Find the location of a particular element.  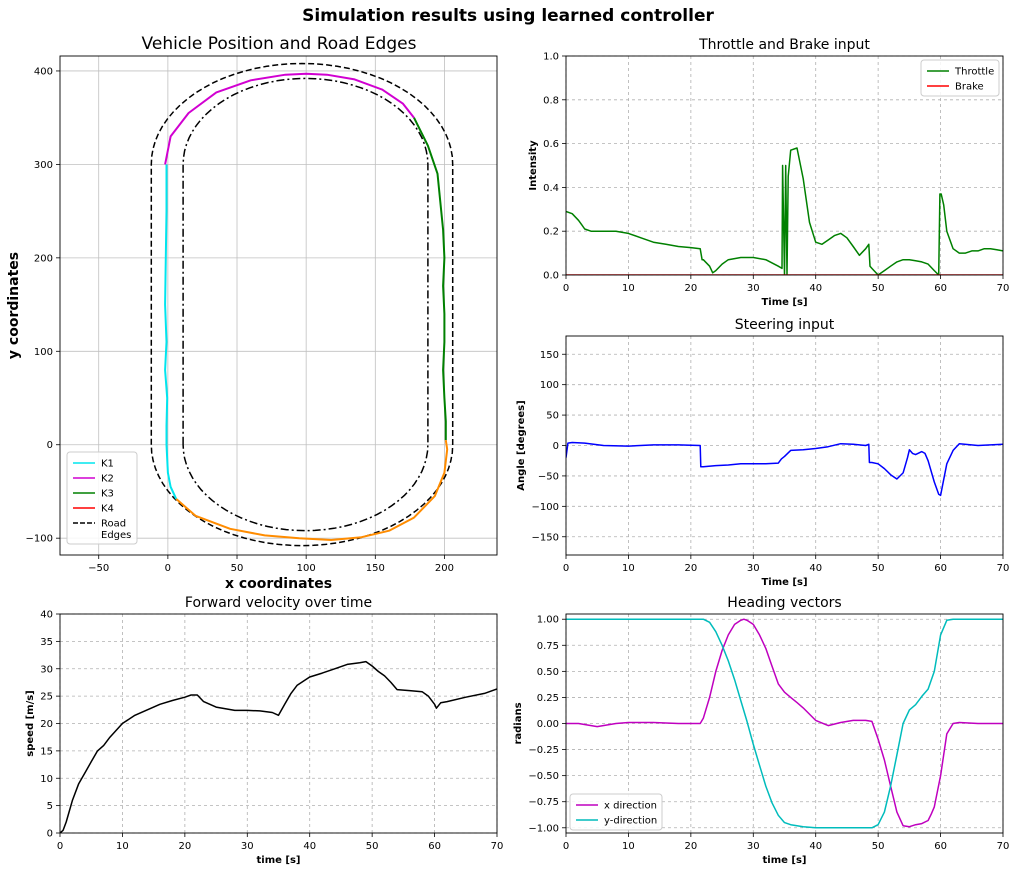

throttle-ylabel: Intensity is located at coordinates (533, 165).